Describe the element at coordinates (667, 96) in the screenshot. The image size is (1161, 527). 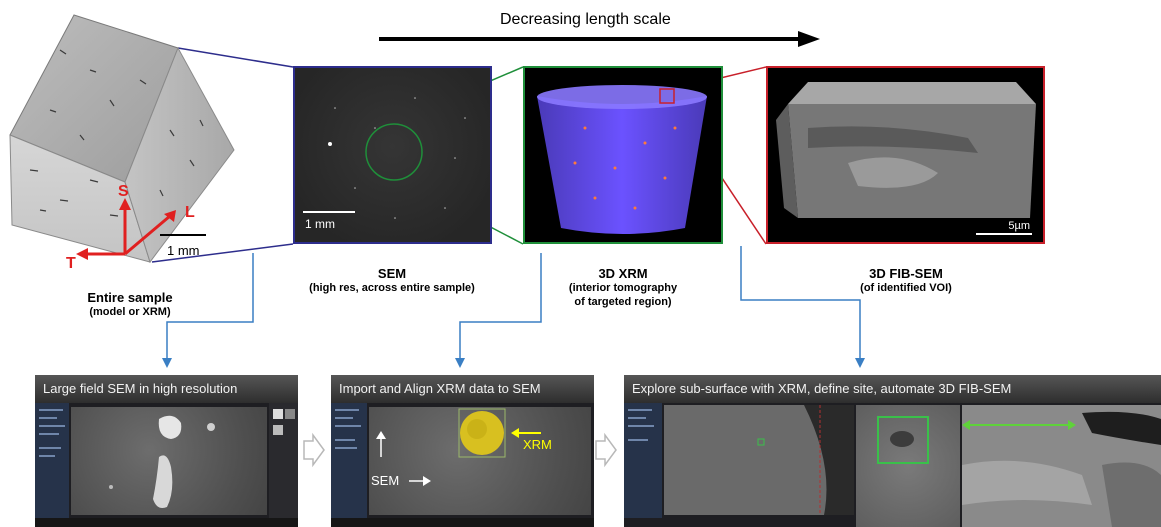
I see `xrm-roi-box` at that location.